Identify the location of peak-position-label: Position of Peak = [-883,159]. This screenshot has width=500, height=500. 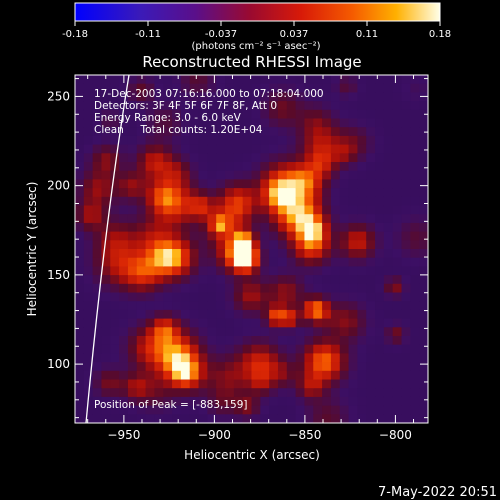
(171, 405).